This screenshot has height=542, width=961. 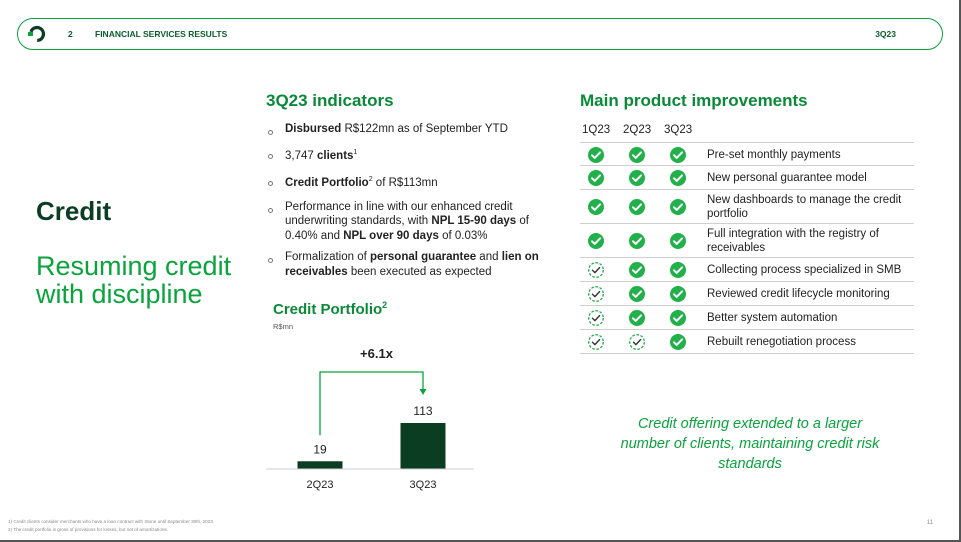 I want to click on x-tick-label: 2Q23, so click(x=320, y=485).